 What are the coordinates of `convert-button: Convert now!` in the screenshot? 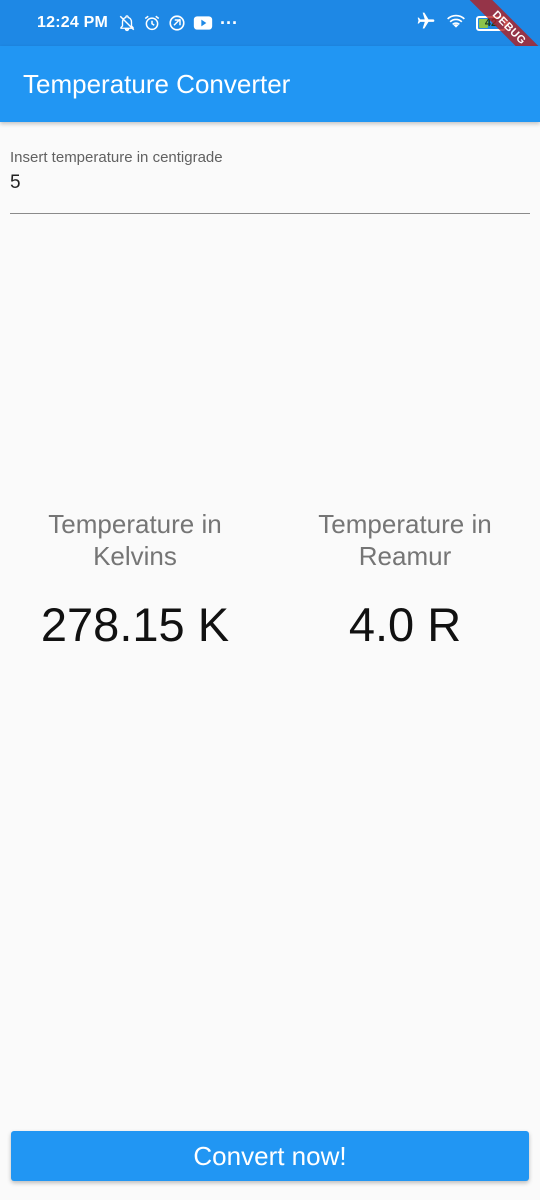 It's located at (270, 1156).